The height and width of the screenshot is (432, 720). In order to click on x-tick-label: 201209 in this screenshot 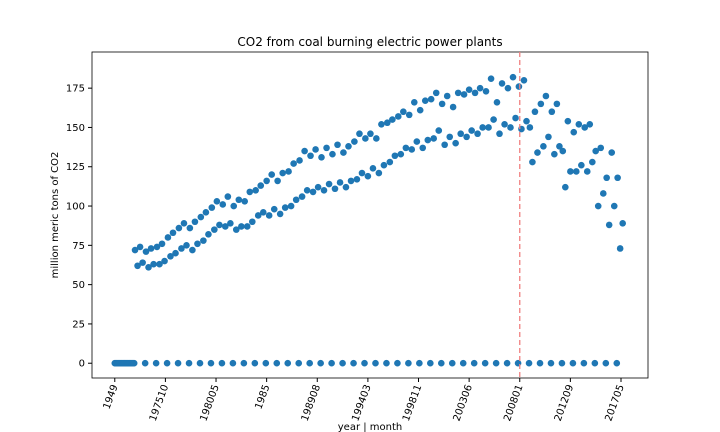, I will do `click(564, 403)`.